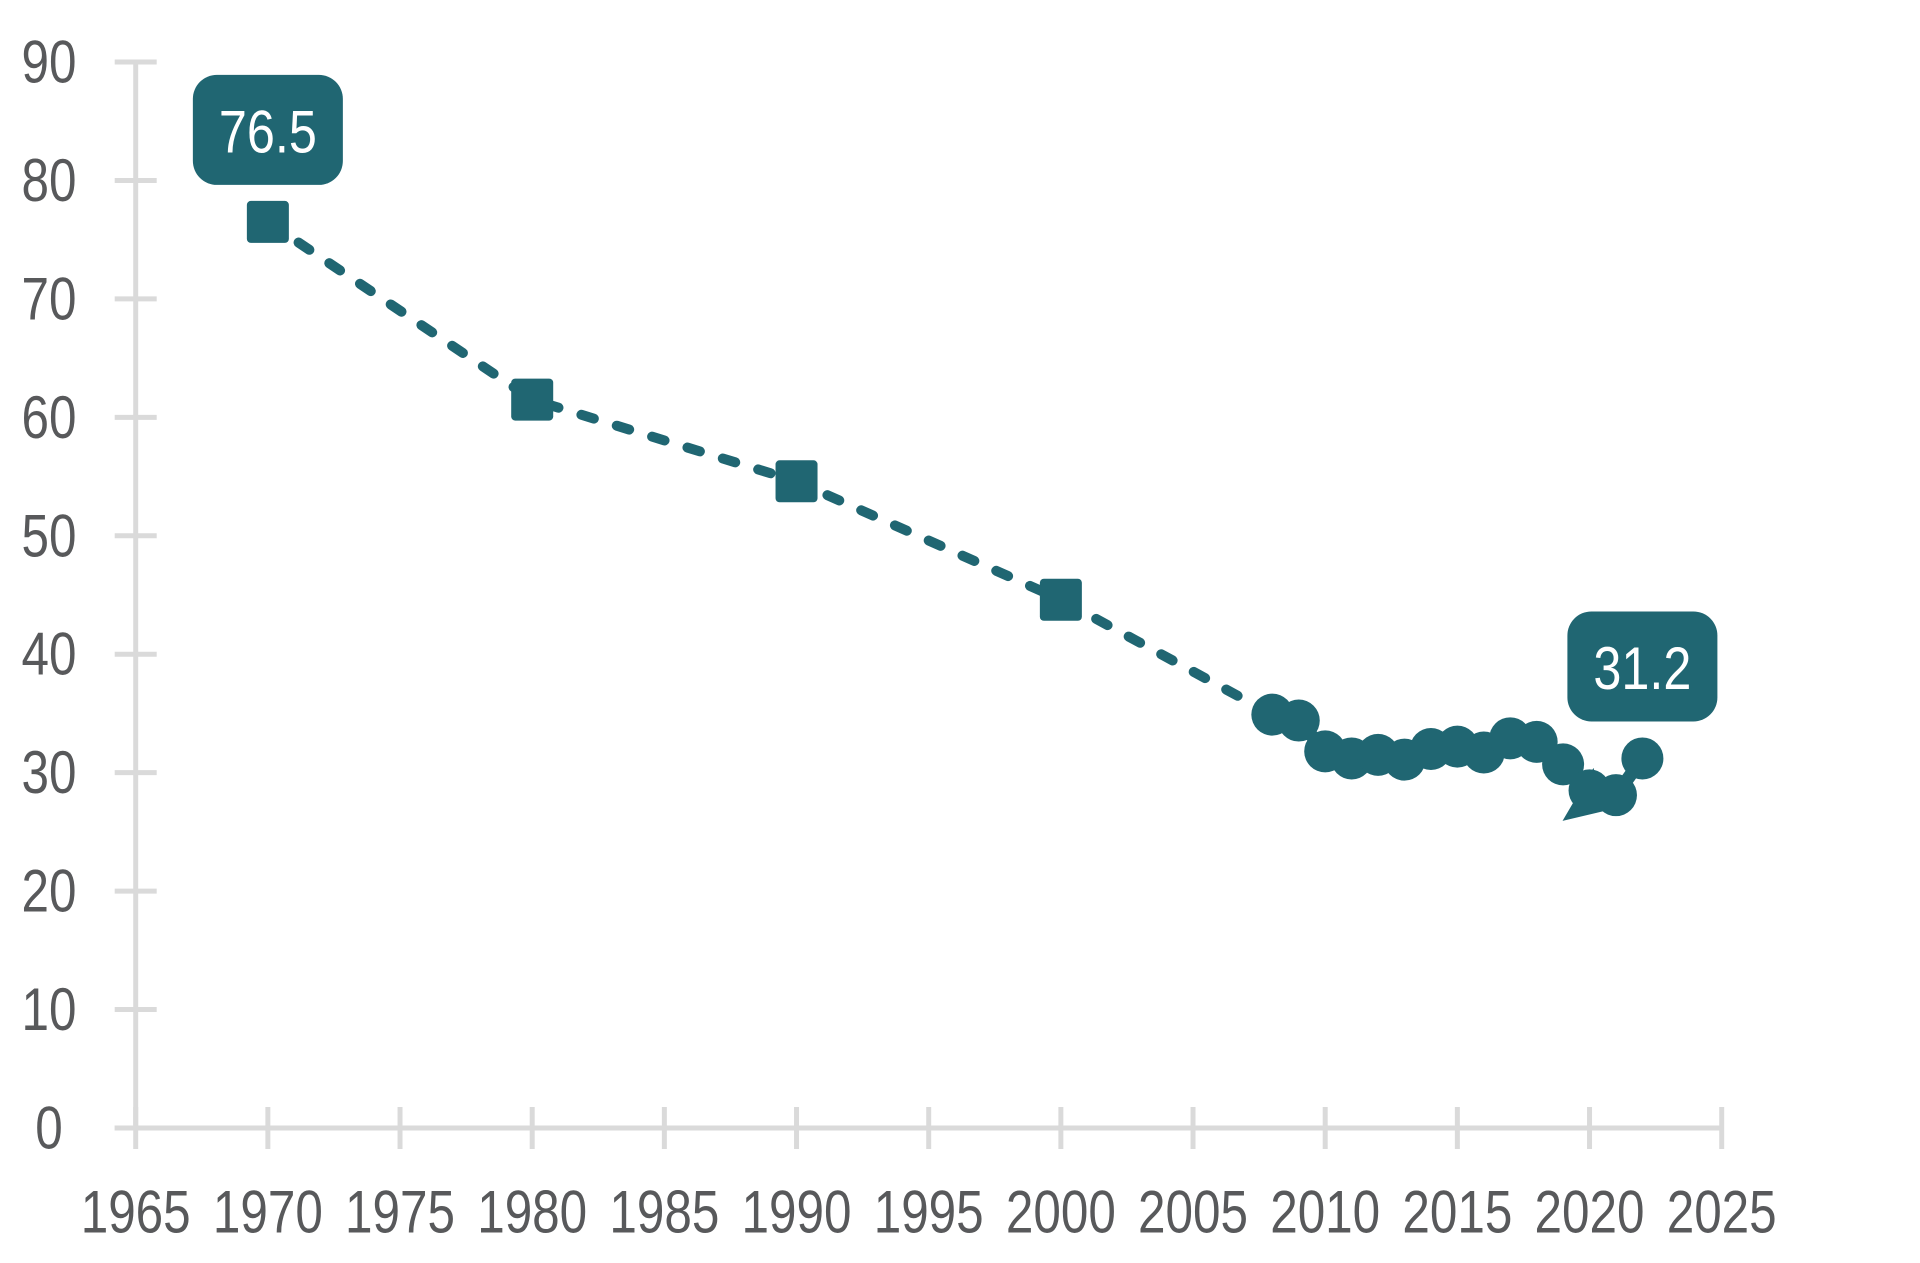  What do you see at coordinates (532, 1212) in the screenshot?
I see `x-tick-label-1980: 1980` at bounding box center [532, 1212].